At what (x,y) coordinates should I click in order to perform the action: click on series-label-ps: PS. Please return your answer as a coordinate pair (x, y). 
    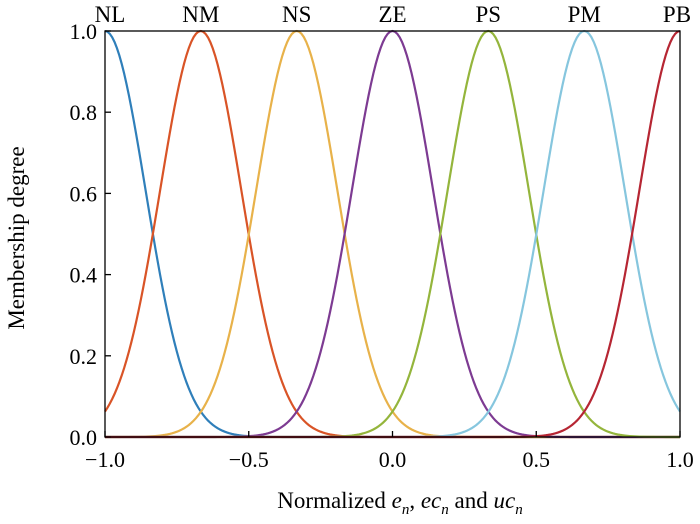
    Looking at the image, I should click on (488, 14).